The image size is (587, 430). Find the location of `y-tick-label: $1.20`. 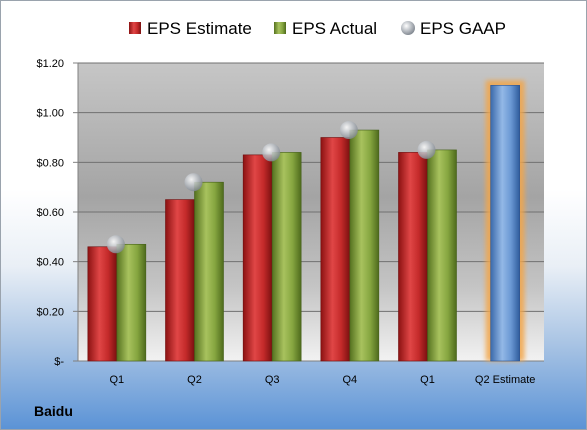

y-tick-label: $1.20 is located at coordinates (50, 64).